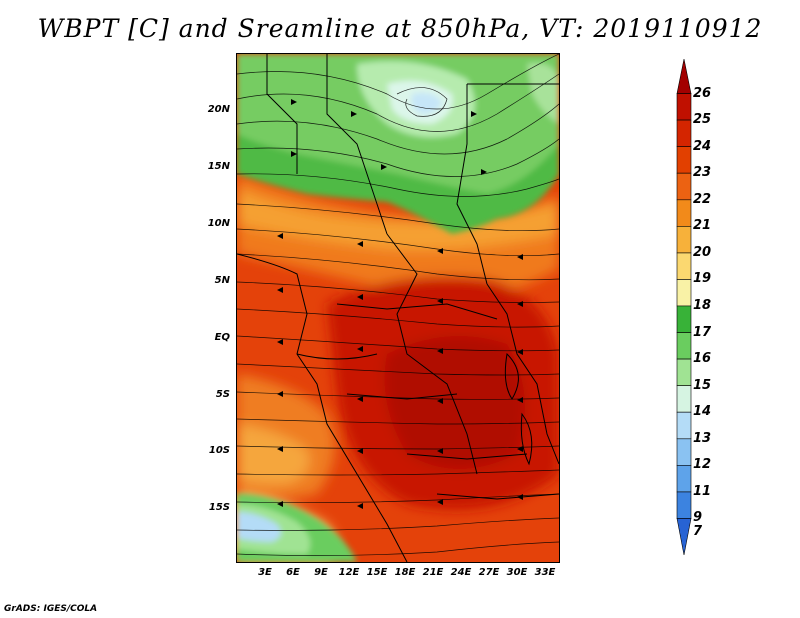 This screenshot has width=800, height=618. What do you see at coordinates (702, 332) in the screenshot?
I see `colorbar-label: 17` at bounding box center [702, 332].